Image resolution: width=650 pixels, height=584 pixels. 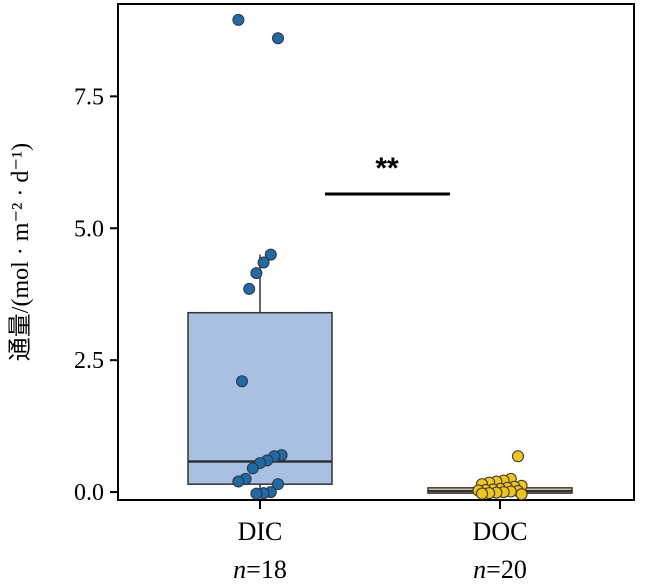 I want to click on x-category-label: DIC, so click(x=260, y=531).